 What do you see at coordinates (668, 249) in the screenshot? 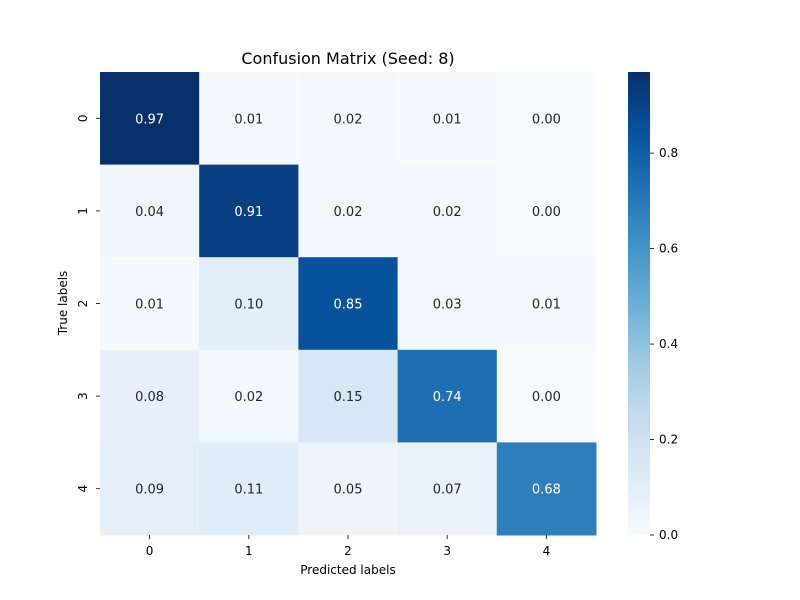
I see `colorbar-tick-label: 0.6` at bounding box center [668, 249].